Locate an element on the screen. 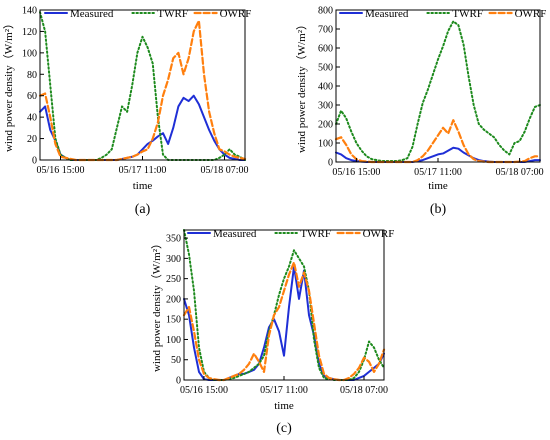 The image size is (550, 440). panel-label: (a) is located at coordinates (143, 209).